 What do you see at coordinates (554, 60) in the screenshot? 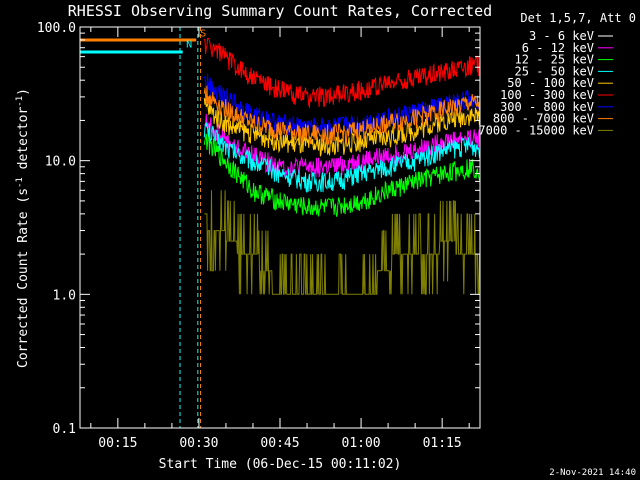
I see `legend-entry-label: 12 - 25 keV` at bounding box center [554, 60].